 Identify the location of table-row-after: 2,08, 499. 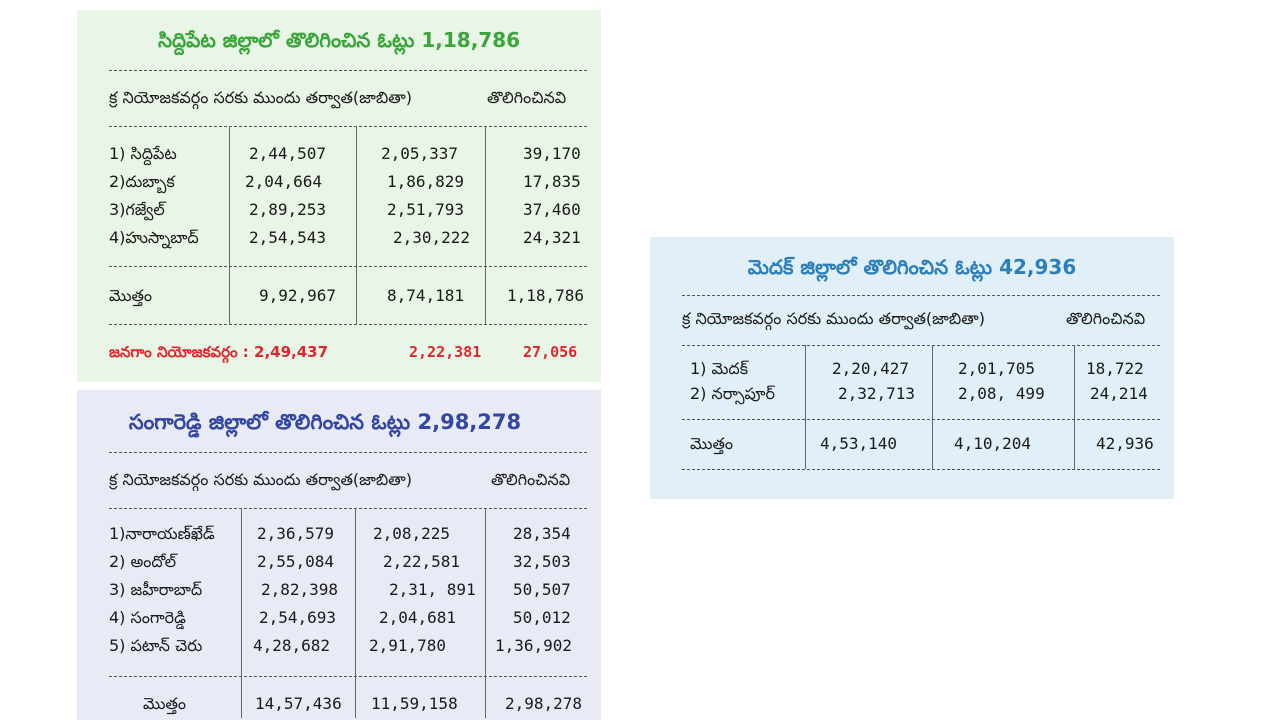
(1001, 393).